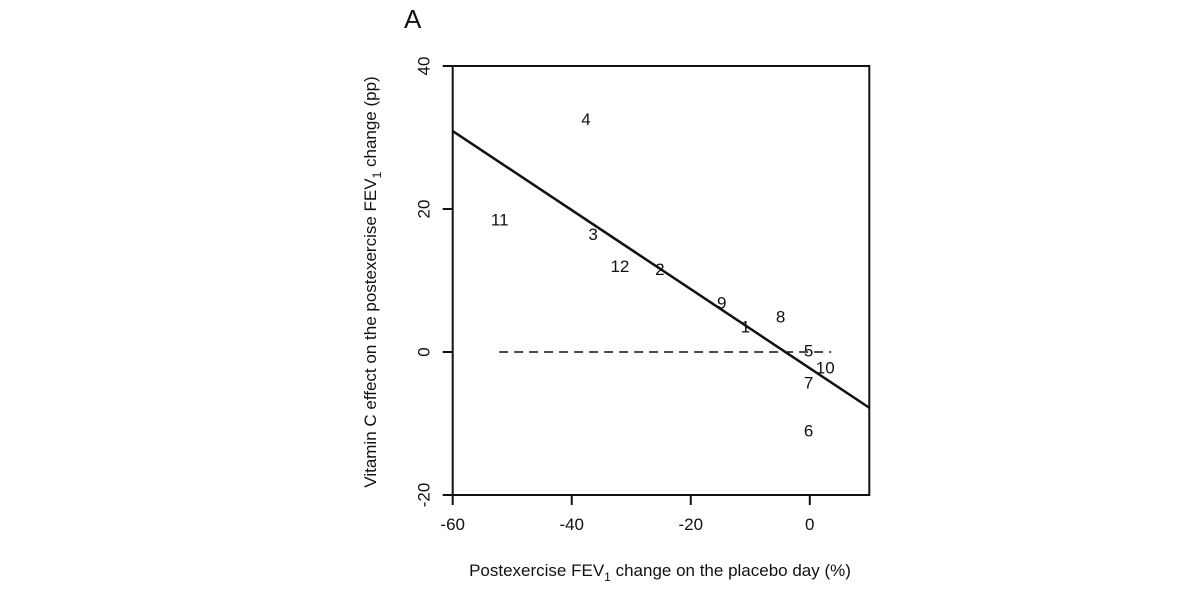  I want to click on y-tick-label: 20, so click(424, 209).